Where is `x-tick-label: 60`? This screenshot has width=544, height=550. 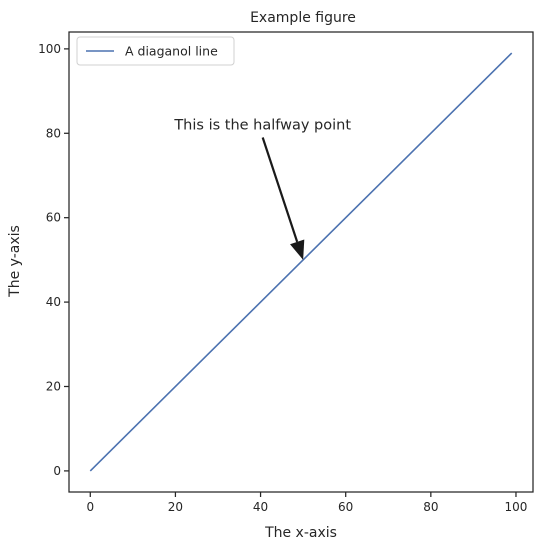 x-tick-label: 60 is located at coordinates (345, 507).